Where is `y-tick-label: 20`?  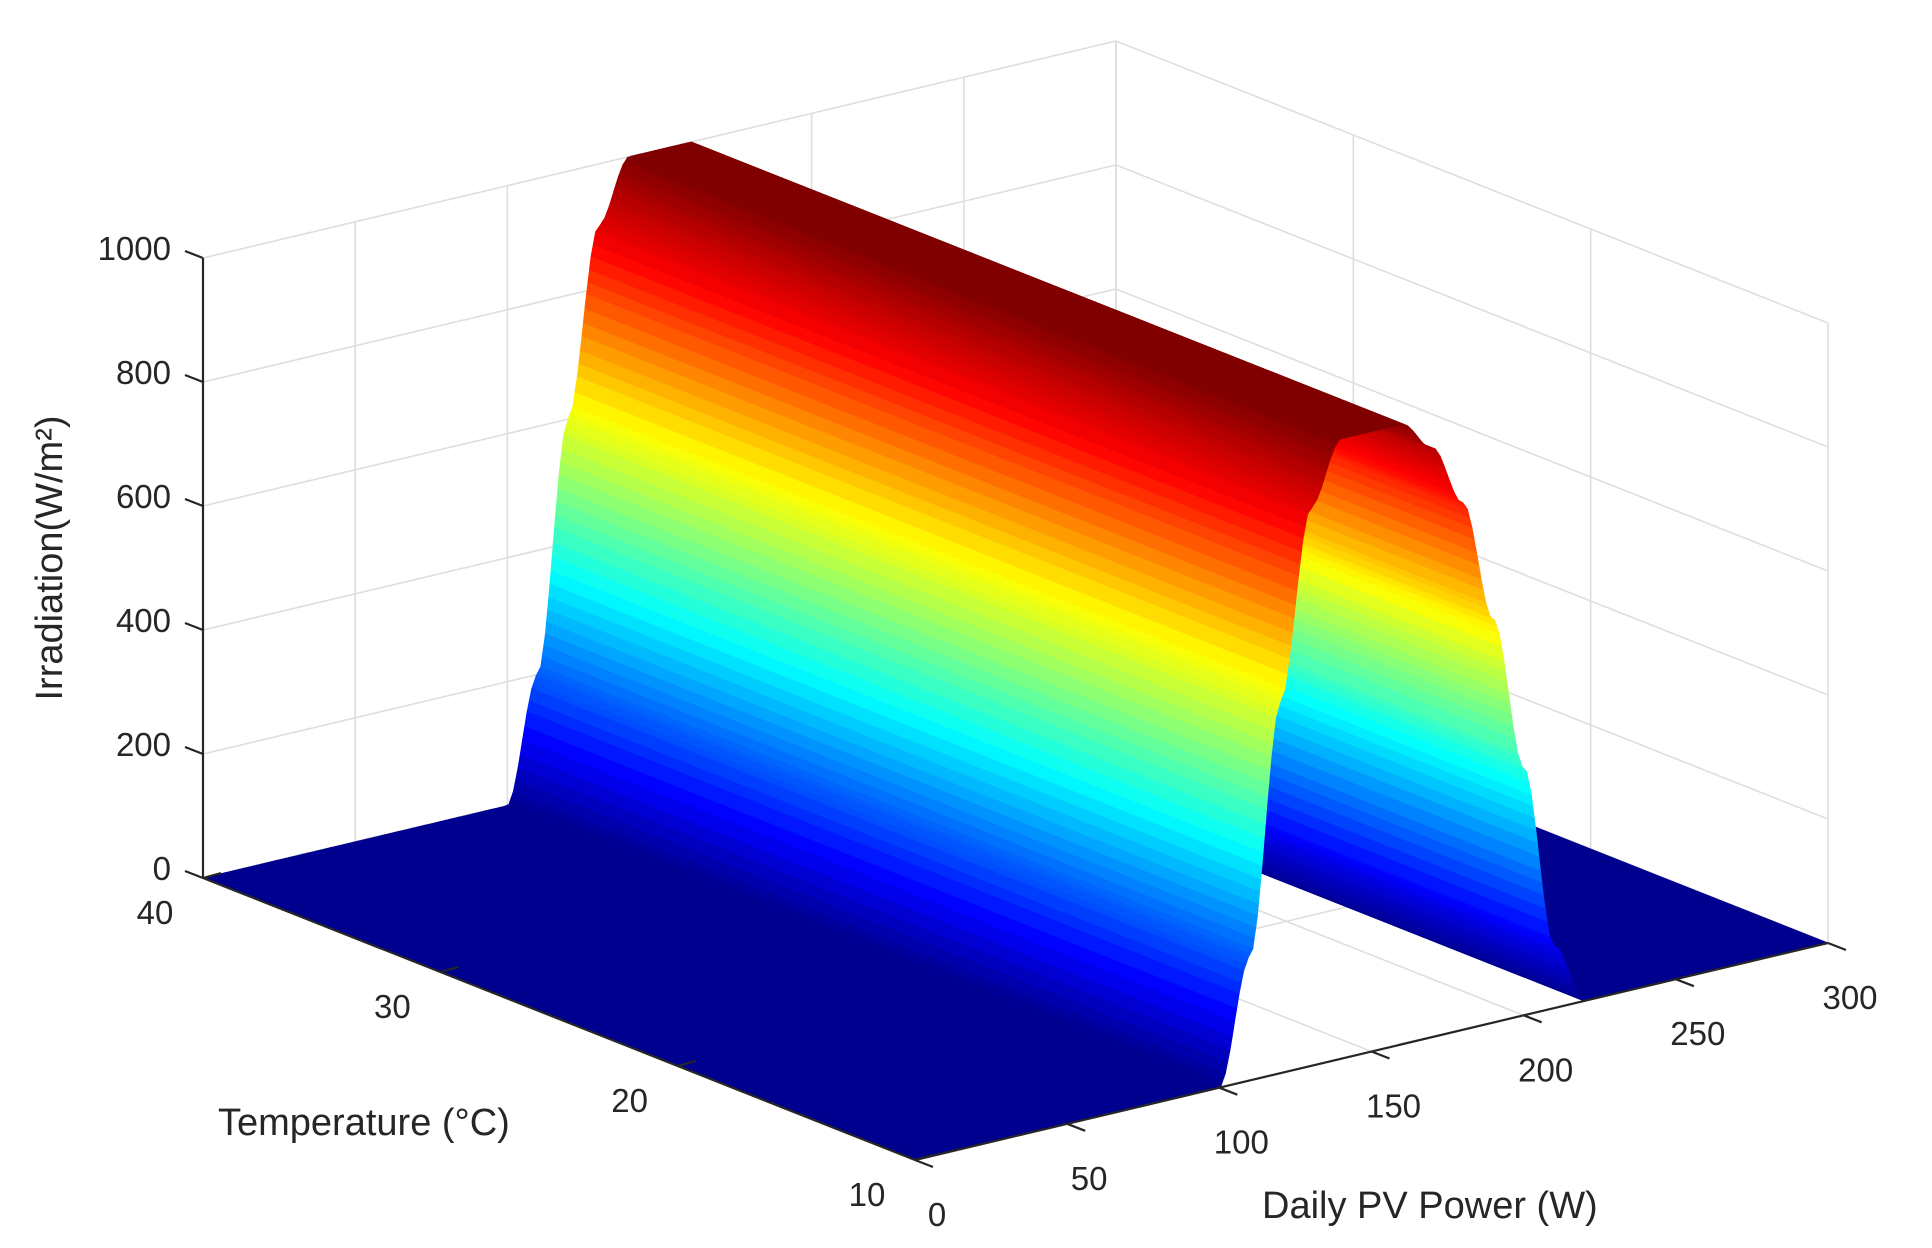
y-tick-label: 20 is located at coordinates (629, 1100).